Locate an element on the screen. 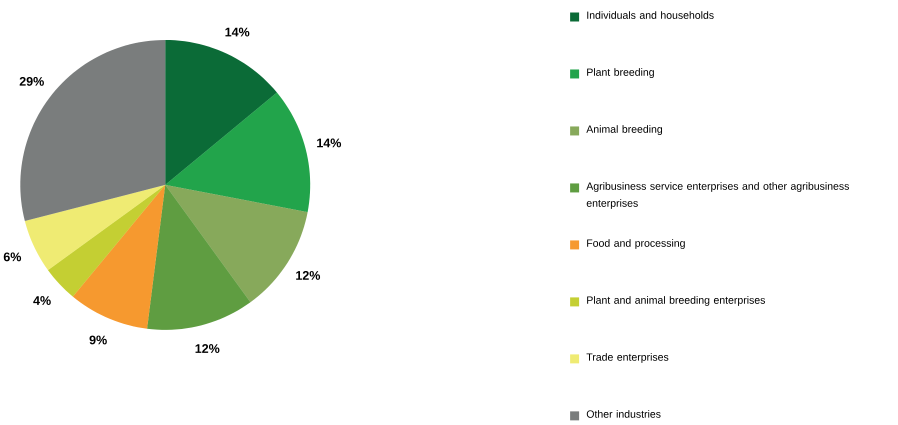 The image size is (898, 425). legend-label: Other industries is located at coordinates (623, 414).